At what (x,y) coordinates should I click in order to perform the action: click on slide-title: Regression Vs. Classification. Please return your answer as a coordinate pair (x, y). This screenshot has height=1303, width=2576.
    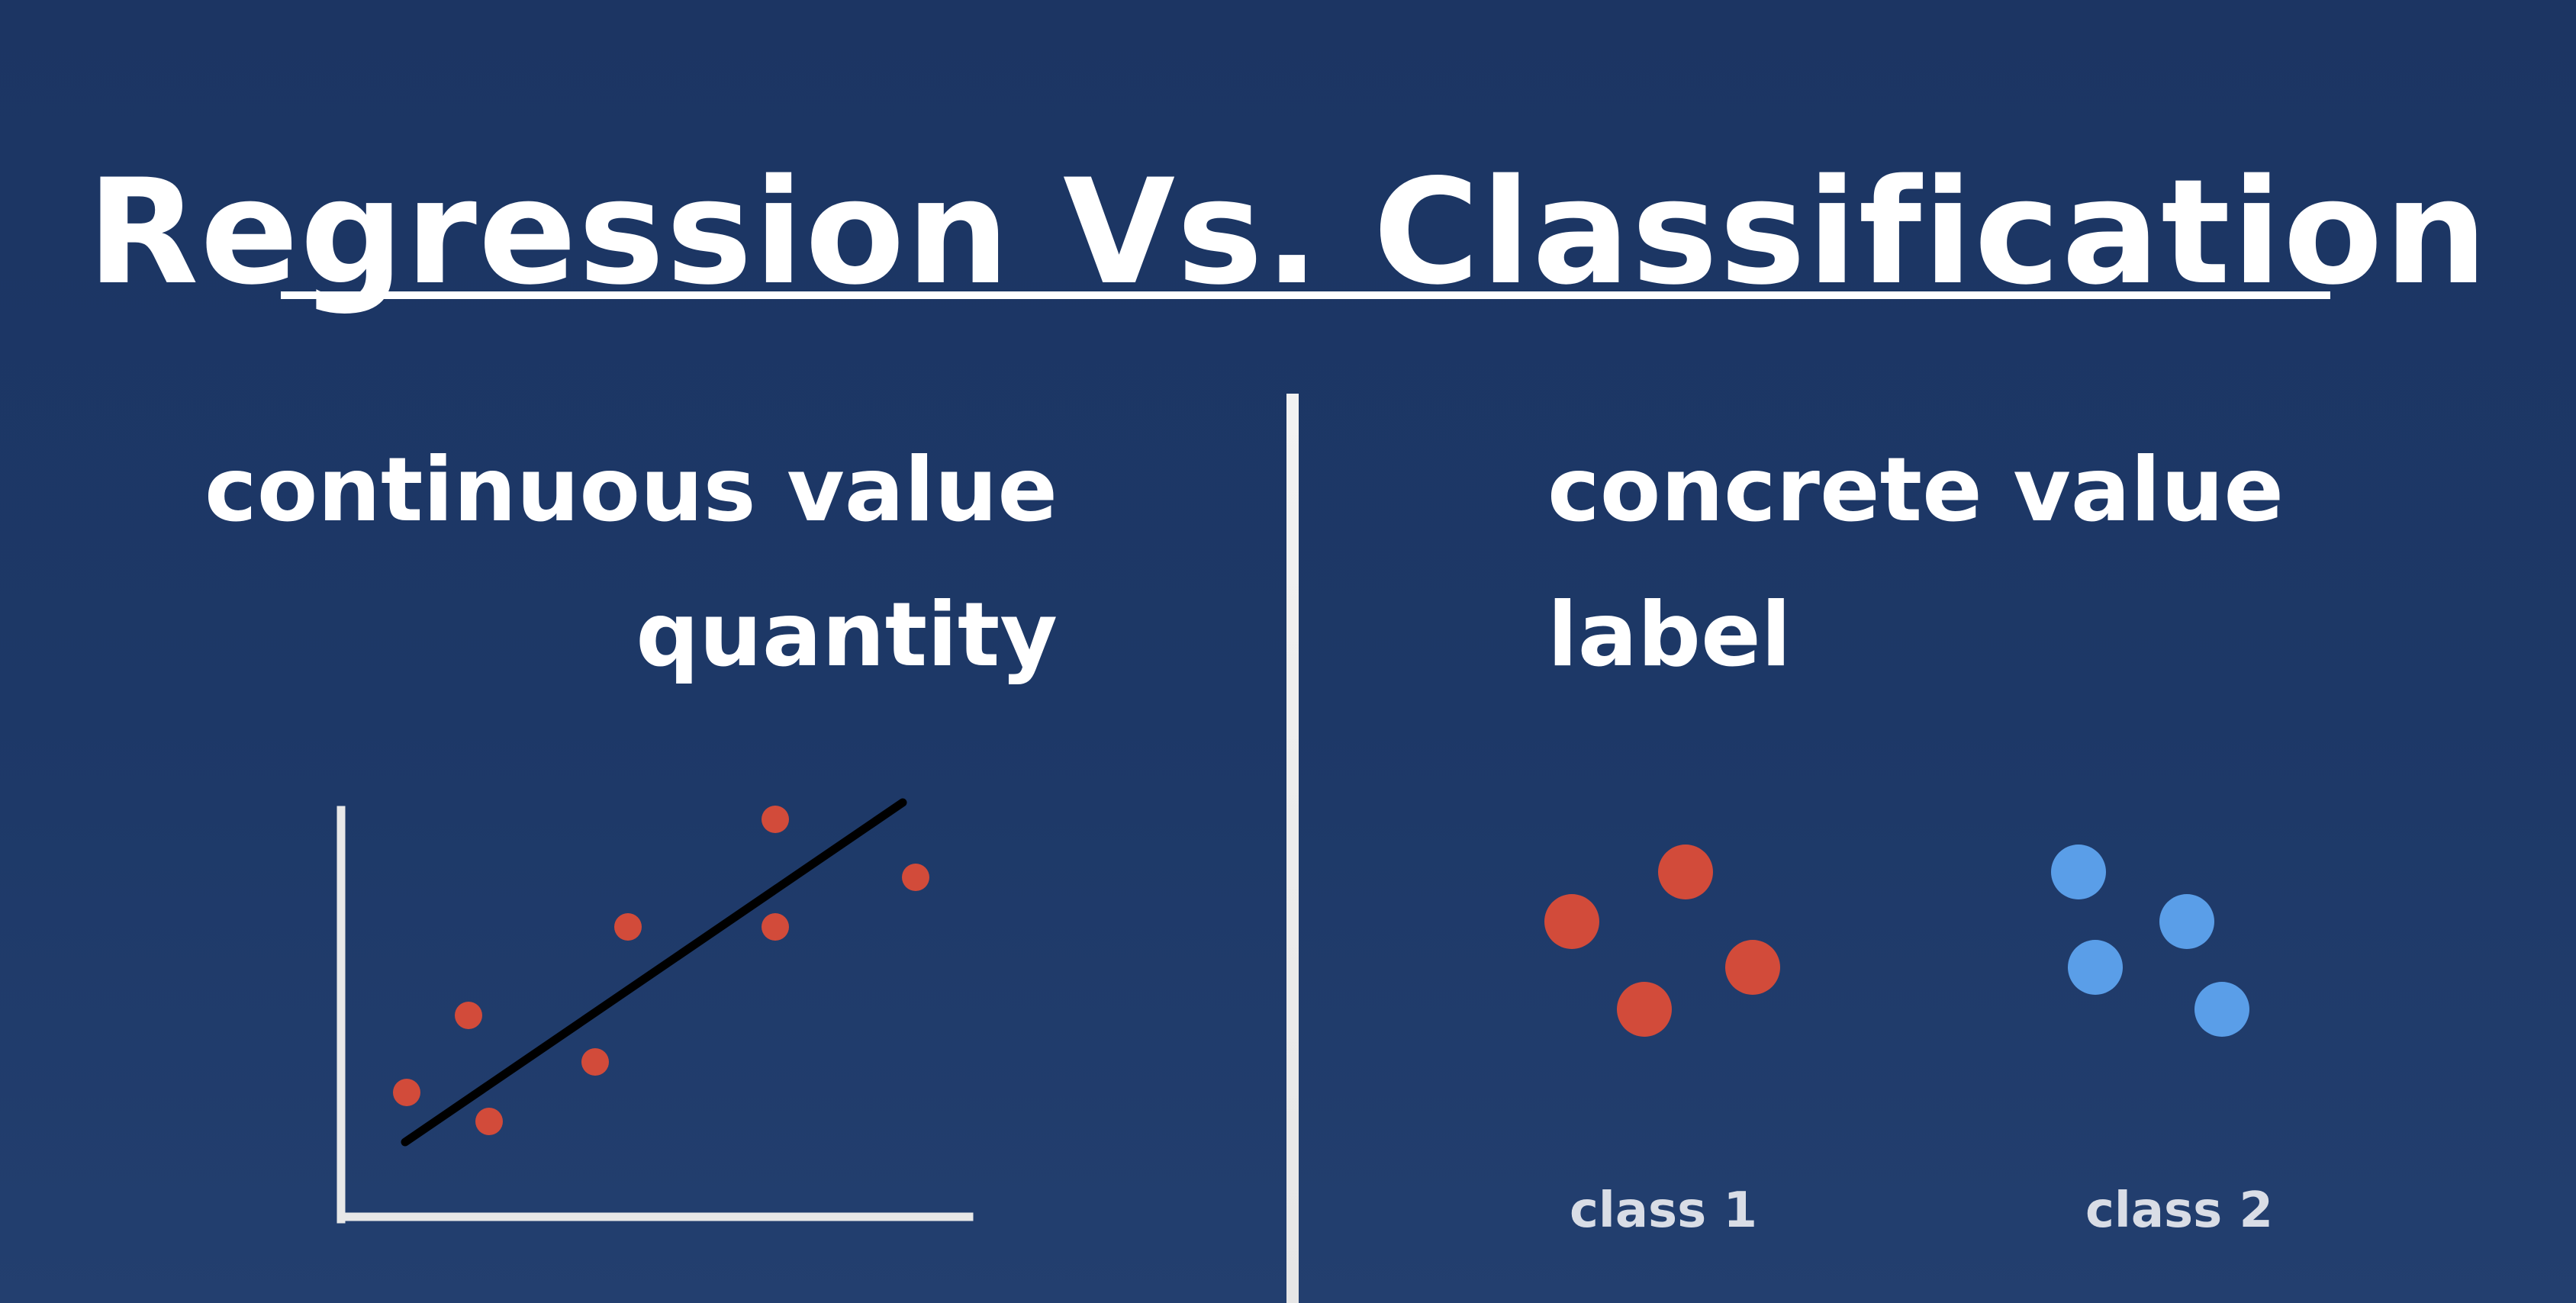
    Looking at the image, I should click on (1288, 233).